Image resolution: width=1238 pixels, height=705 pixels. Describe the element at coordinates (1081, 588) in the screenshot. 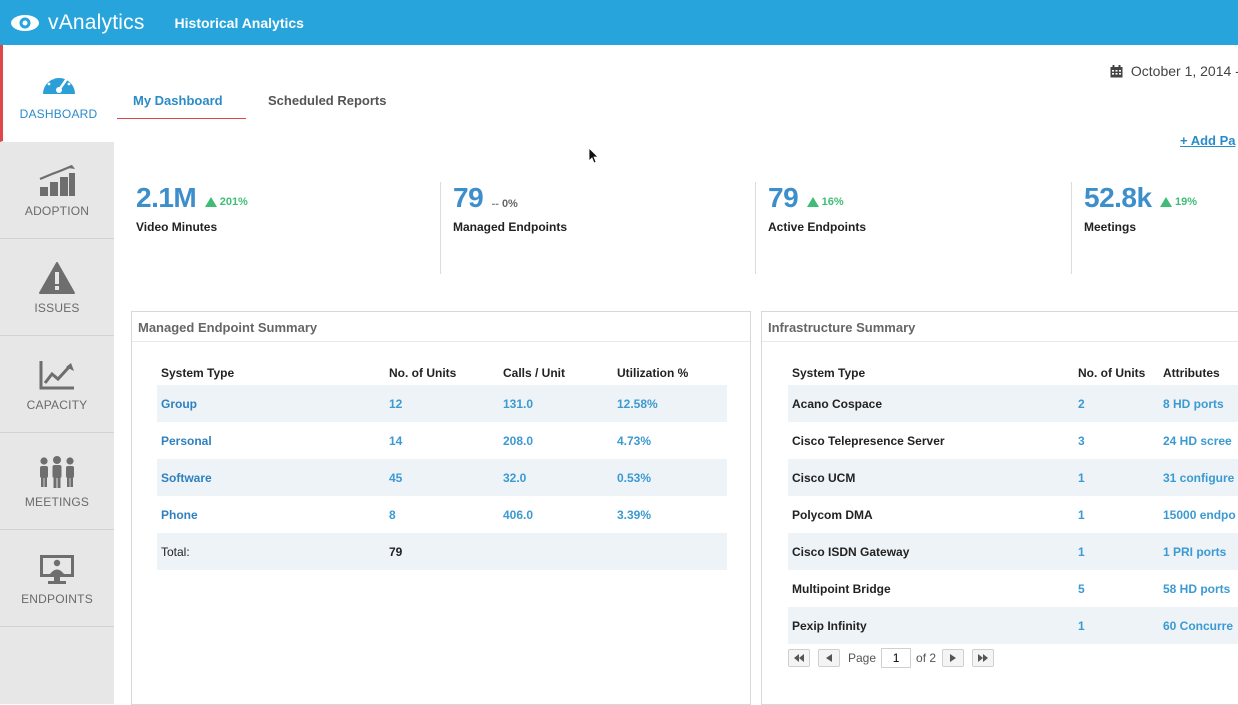

I see `units-cell: 5` at that location.